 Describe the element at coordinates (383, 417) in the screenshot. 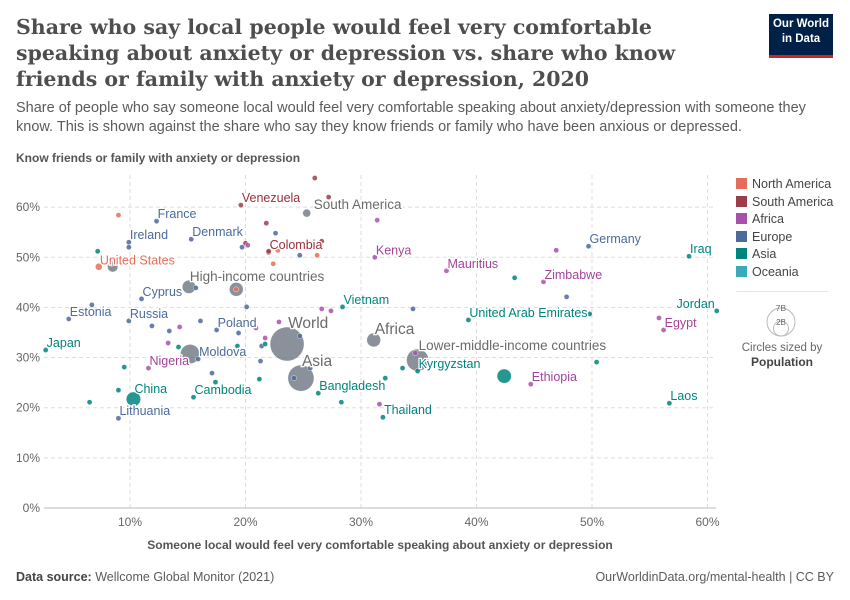

I see `point-thailand` at that location.